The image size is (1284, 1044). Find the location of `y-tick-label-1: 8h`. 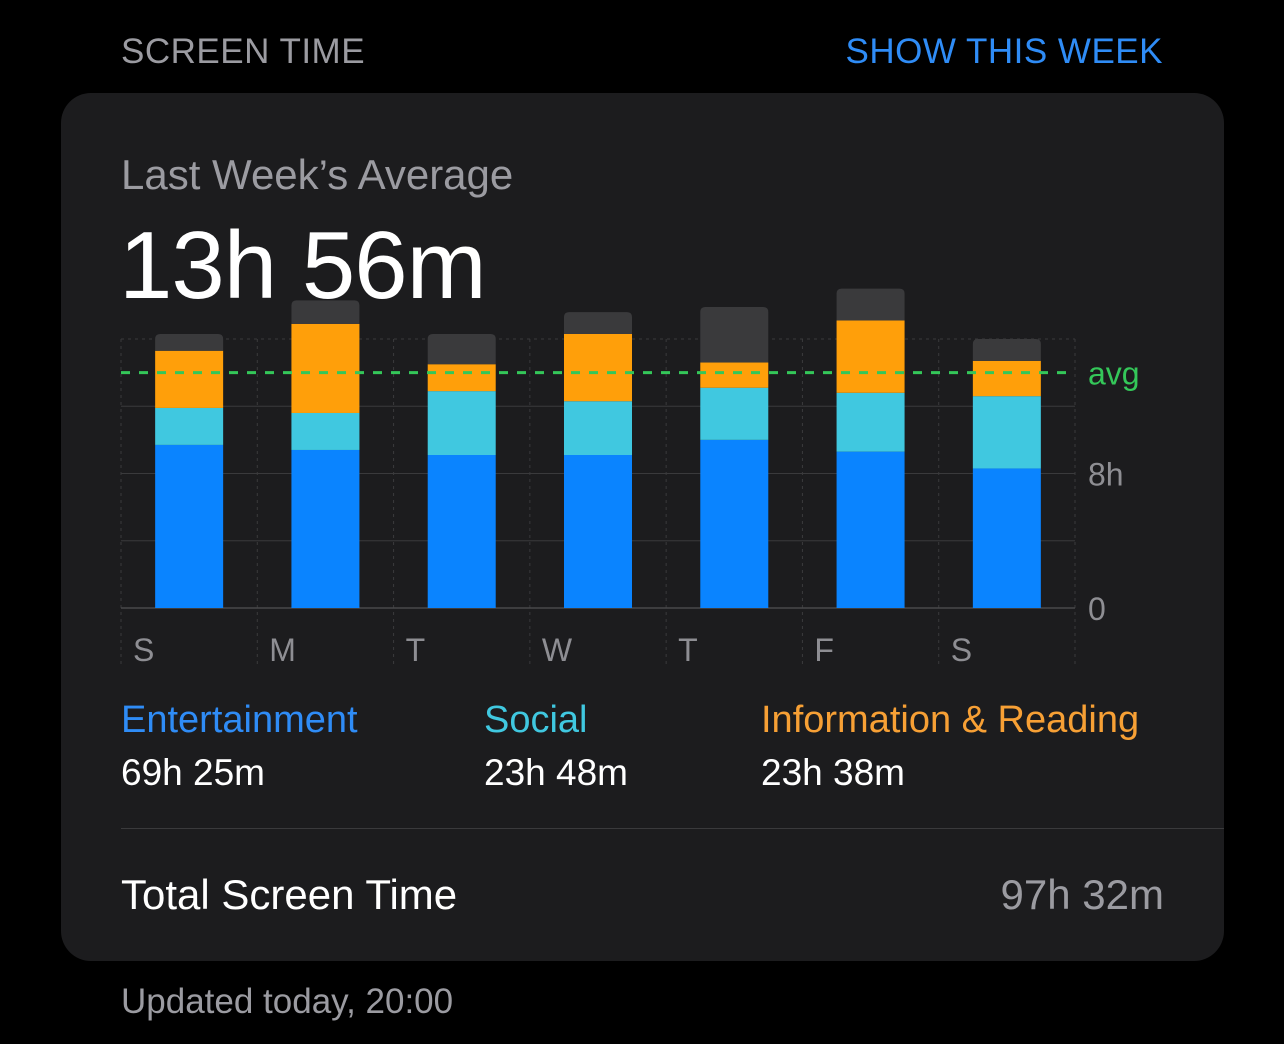

y-tick-label-1: 8h is located at coordinates (1106, 475).